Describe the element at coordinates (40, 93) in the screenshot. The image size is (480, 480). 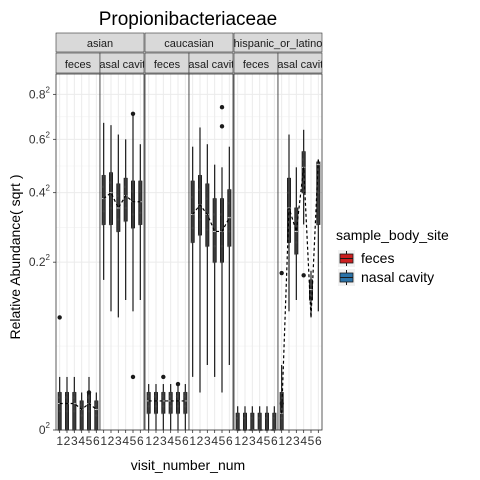
I see `y-tick-label: 0.82` at that location.